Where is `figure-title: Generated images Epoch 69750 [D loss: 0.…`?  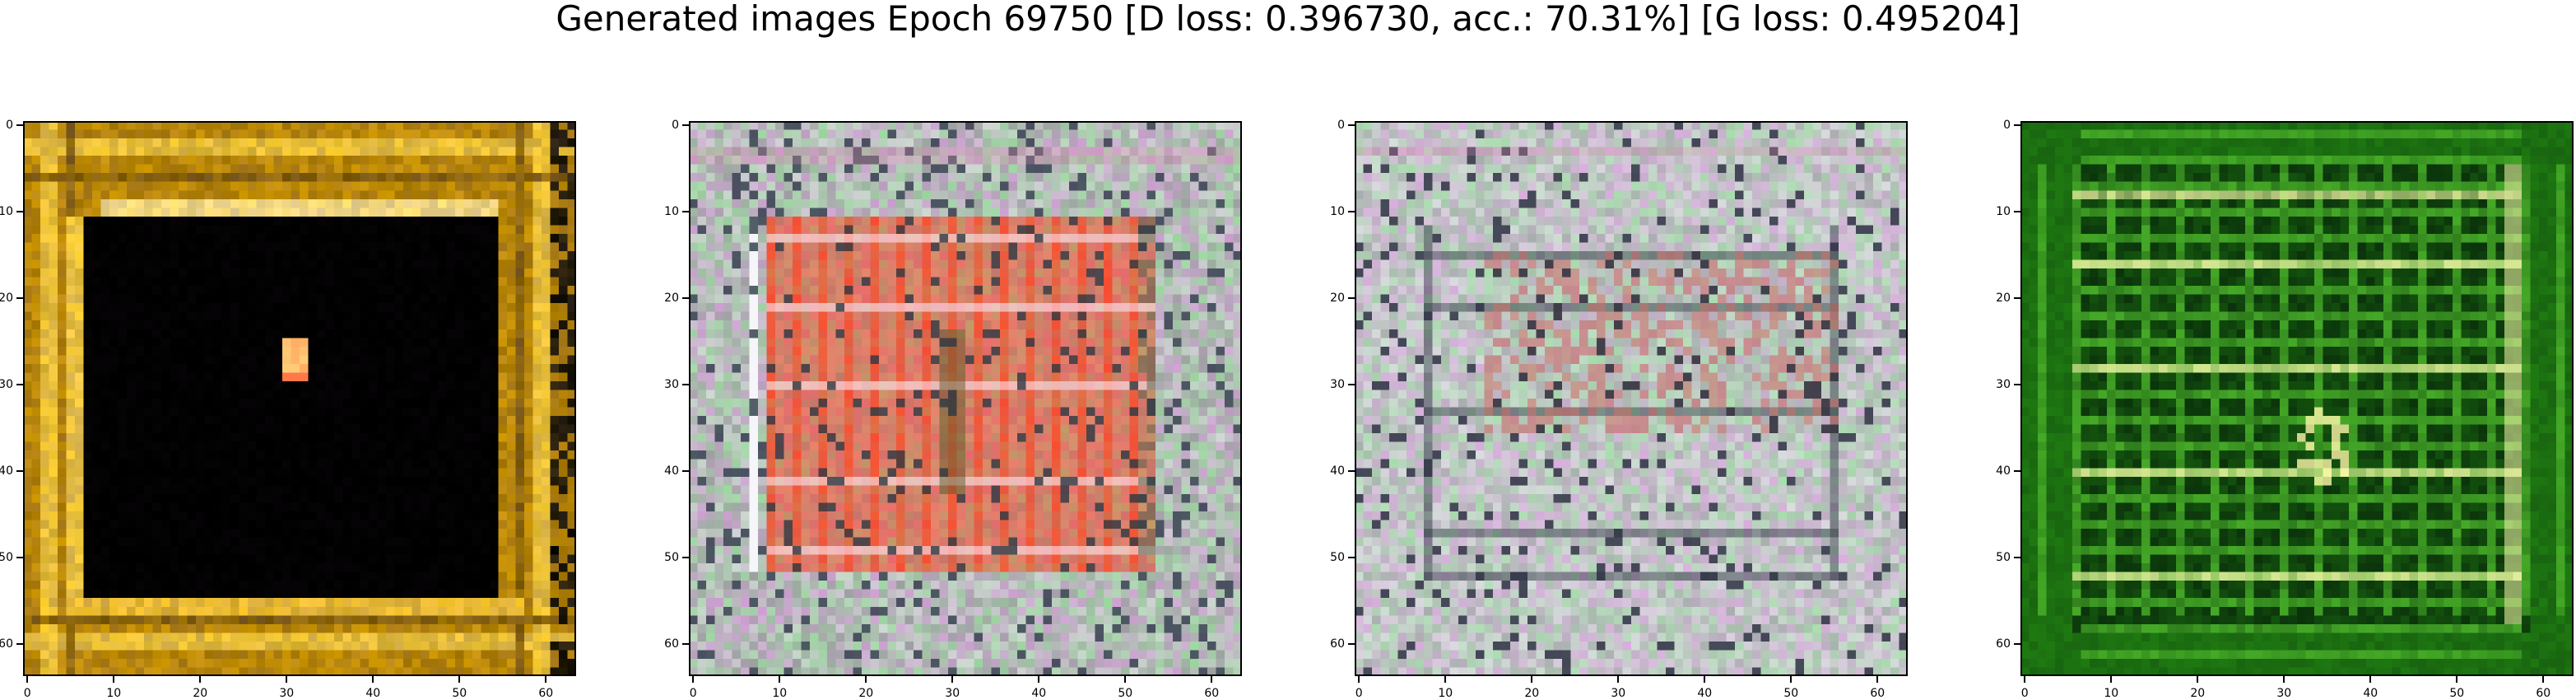
figure-title: Generated images Epoch 69750 [D loss: 0.… is located at coordinates (1288, 19).